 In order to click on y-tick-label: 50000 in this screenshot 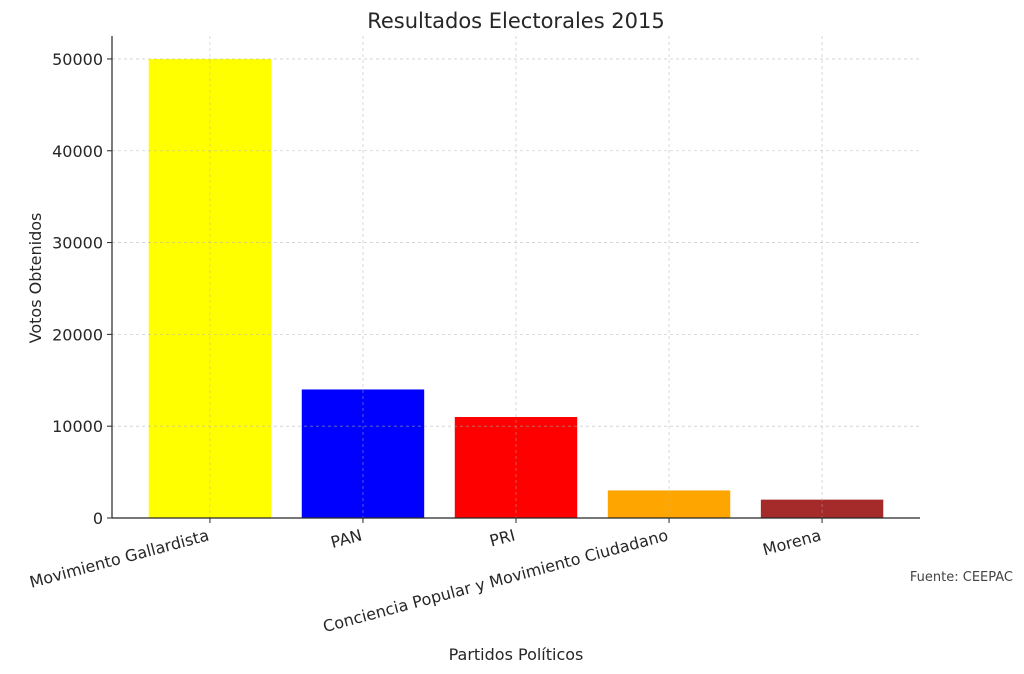, I will do `click(77, 59)`.